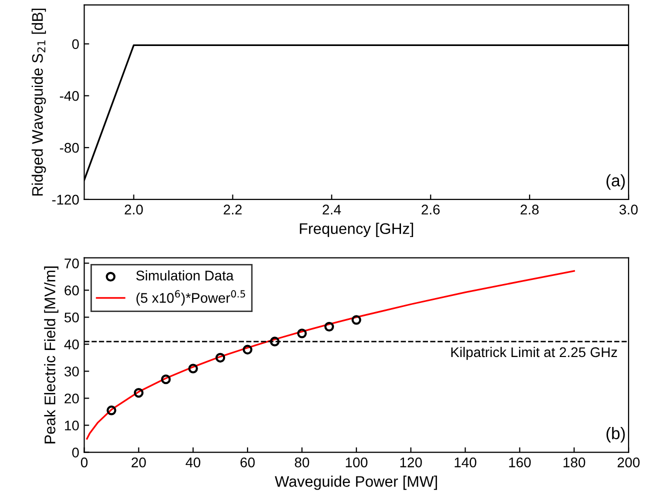  What do you see at coordinates (185, 275) in the screenshot?
I see `legend-label: Simulation Data` at bounding box center [185, 275].